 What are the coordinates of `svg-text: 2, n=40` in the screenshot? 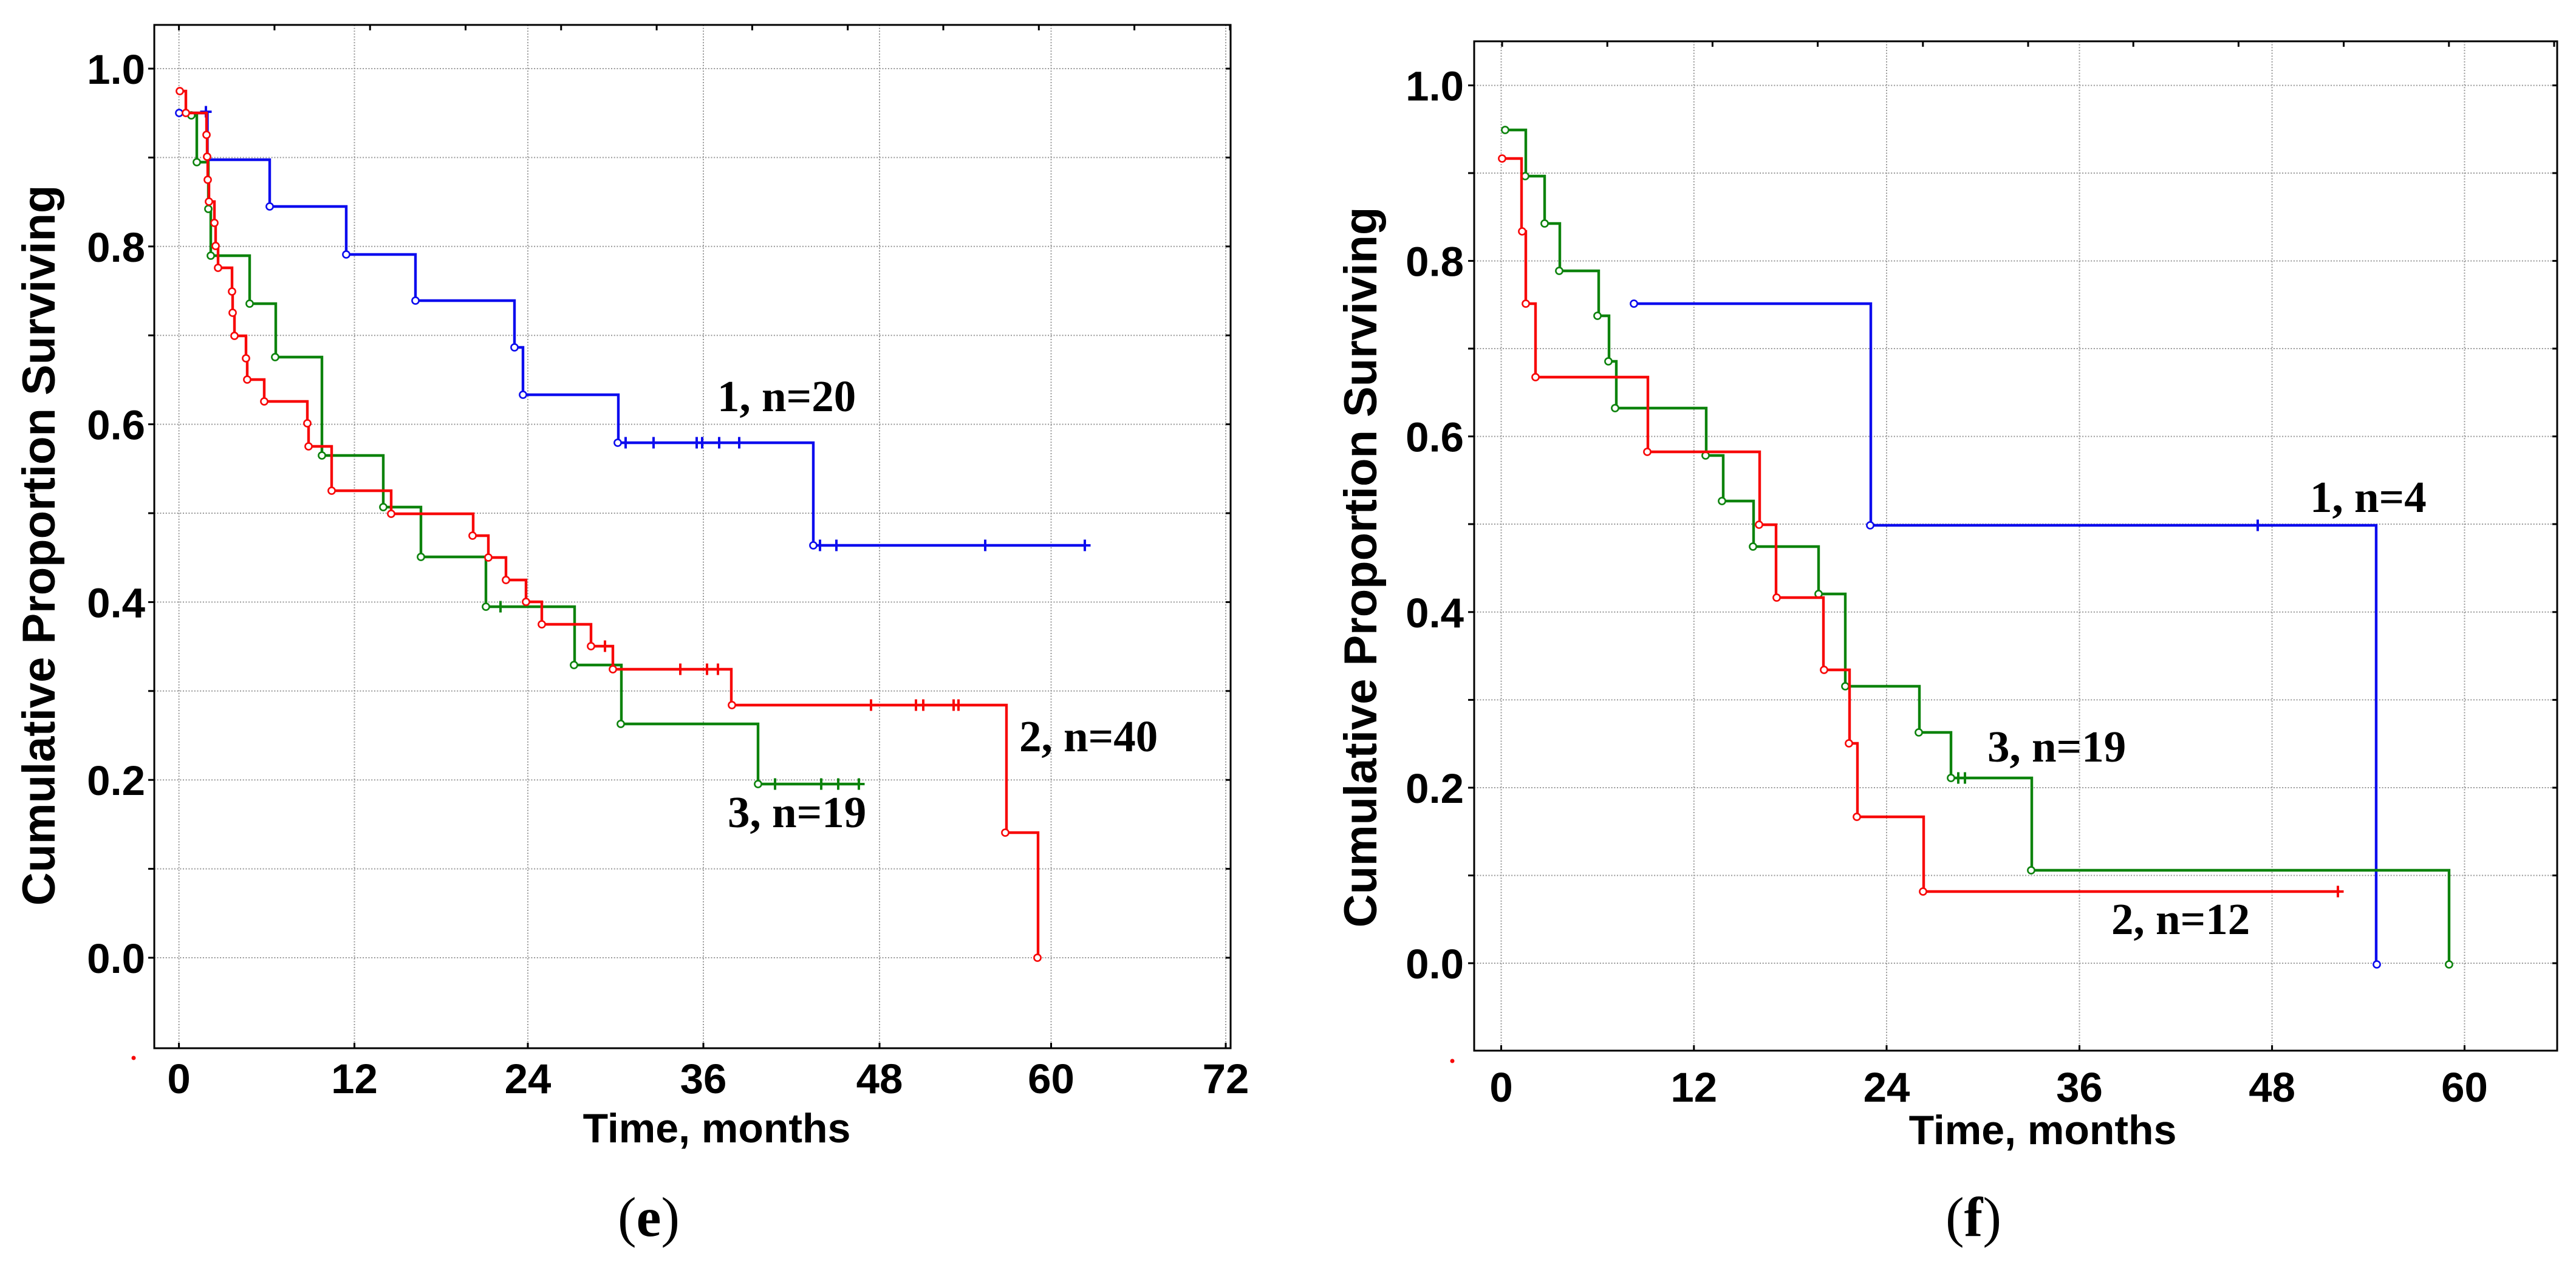 It's located at (1088, 736).